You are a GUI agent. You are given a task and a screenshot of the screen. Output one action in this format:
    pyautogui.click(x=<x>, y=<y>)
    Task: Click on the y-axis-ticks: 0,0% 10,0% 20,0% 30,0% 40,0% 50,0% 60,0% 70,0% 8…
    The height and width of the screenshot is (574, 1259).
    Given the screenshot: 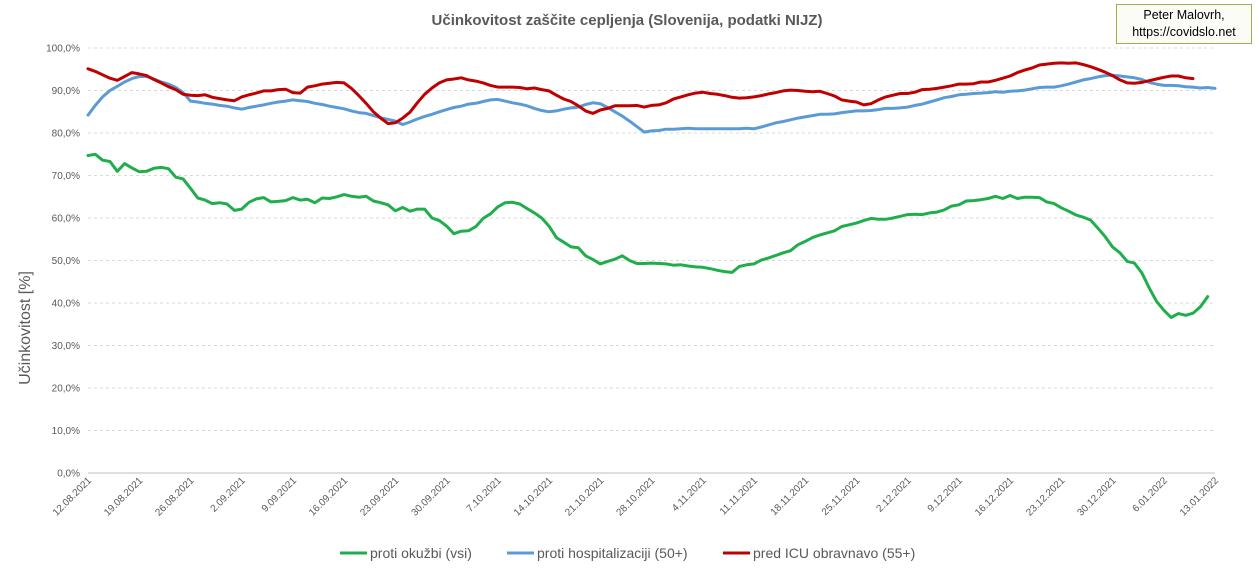 What is the action you would take?
    pyautogui.click(x=63, y=262)
    